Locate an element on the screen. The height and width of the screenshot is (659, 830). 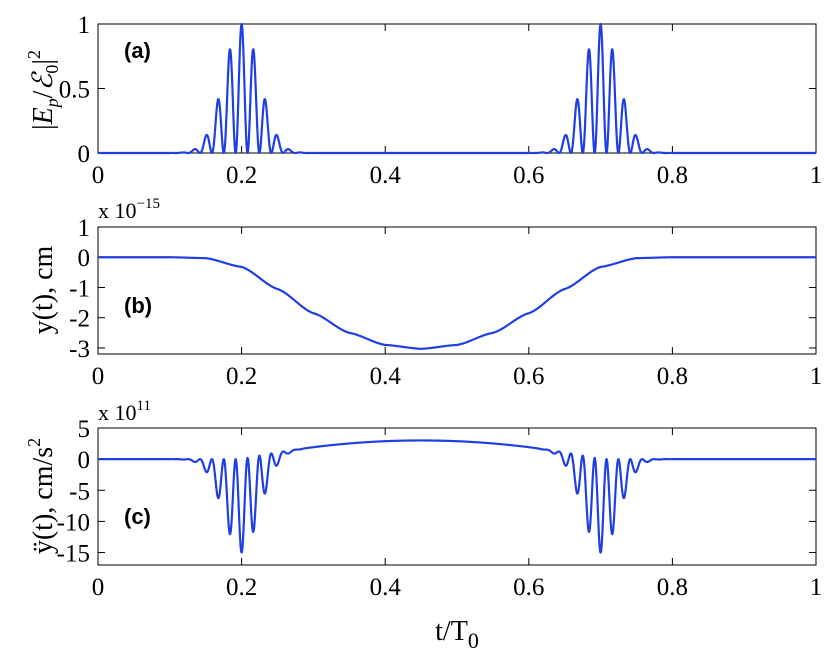
panel-a-label: (a) is located at coordinates (137, 50).